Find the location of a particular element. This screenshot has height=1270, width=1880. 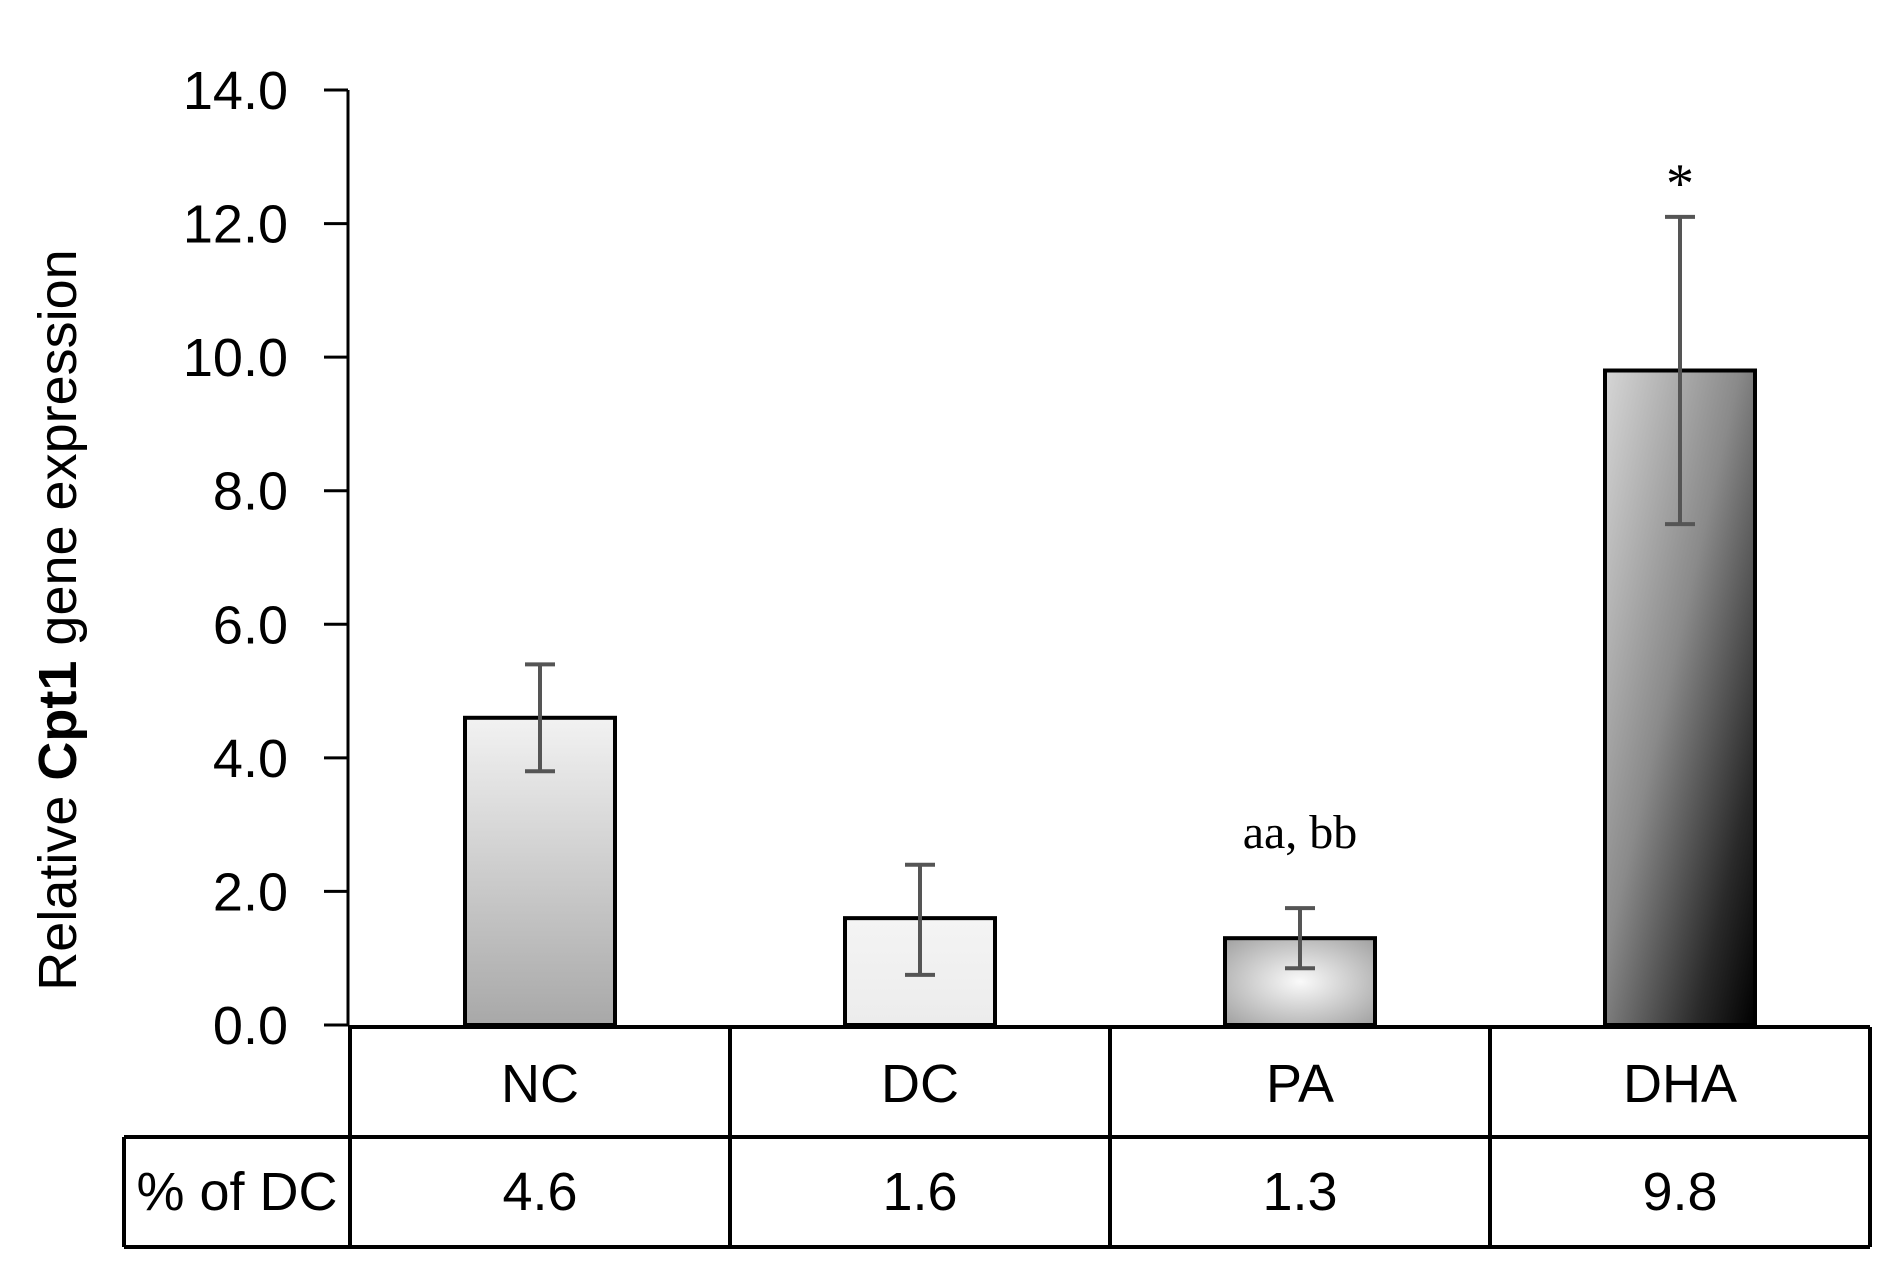

annotations-group: aa, bb * is located at coordinates (1468, 506).